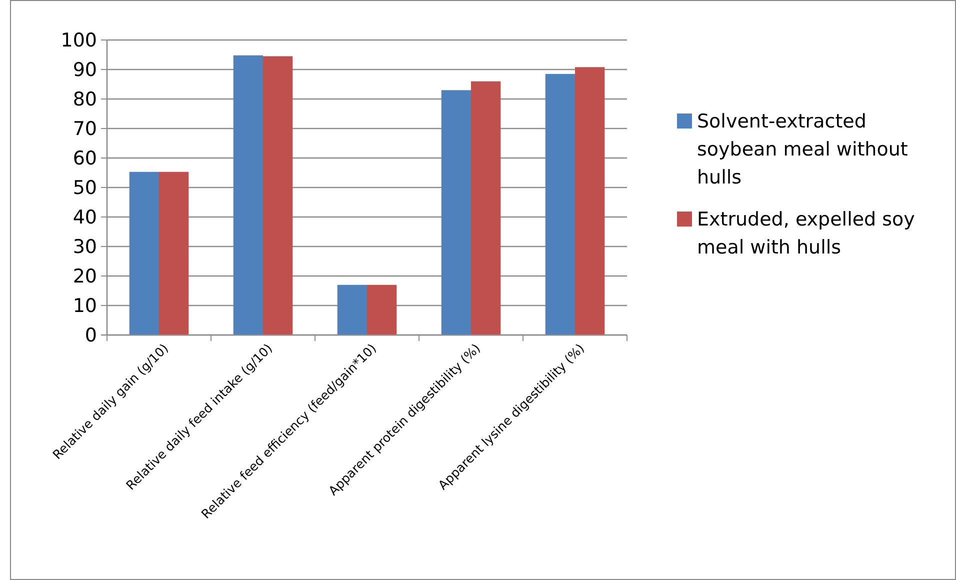 The image size is (956, 580). I want to click on y-tick-label: 70, so click(84, 129).